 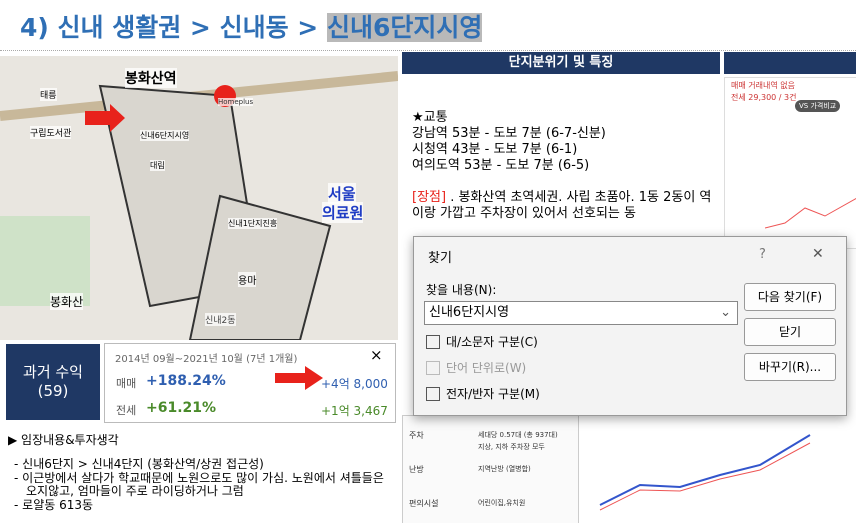 What do you see at coordinates (53, 391) in the screenshot?
I see `returns-count: (59)` at bounding box center [53, 391].